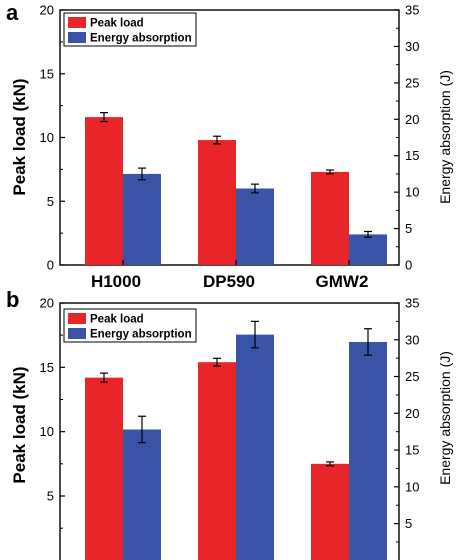  Describe the element at coordinates (77, 318) in the screenshot. I see `legend-swatch-peak-load-b` at that location.